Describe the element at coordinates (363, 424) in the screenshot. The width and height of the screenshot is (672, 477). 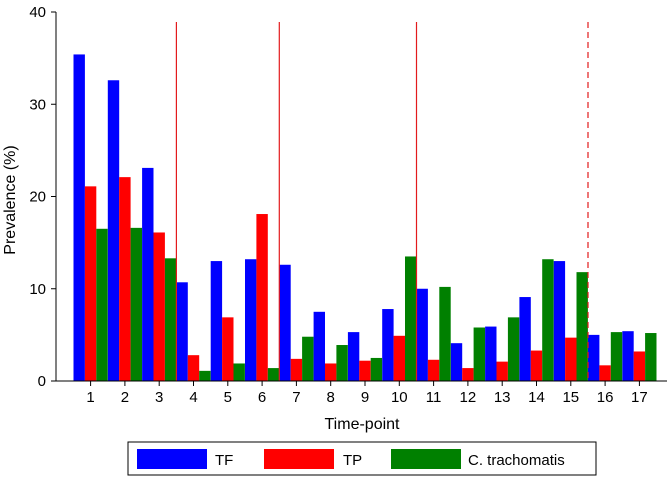
I see `x-axis-title: Time-point` at that location.